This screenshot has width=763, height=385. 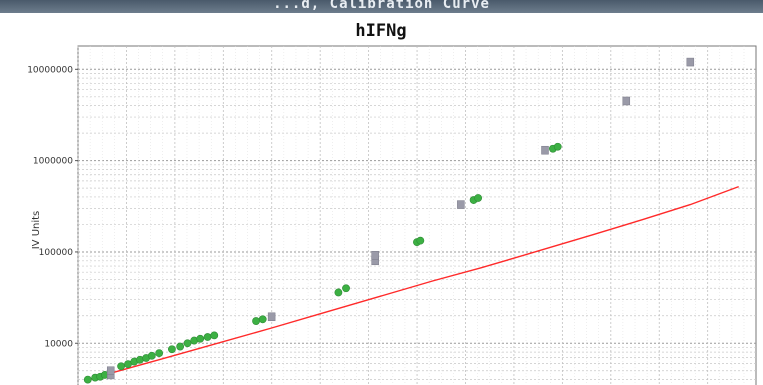 I want to click on window-title: ...d, Calibration Curve, so click(x=381, y=6).